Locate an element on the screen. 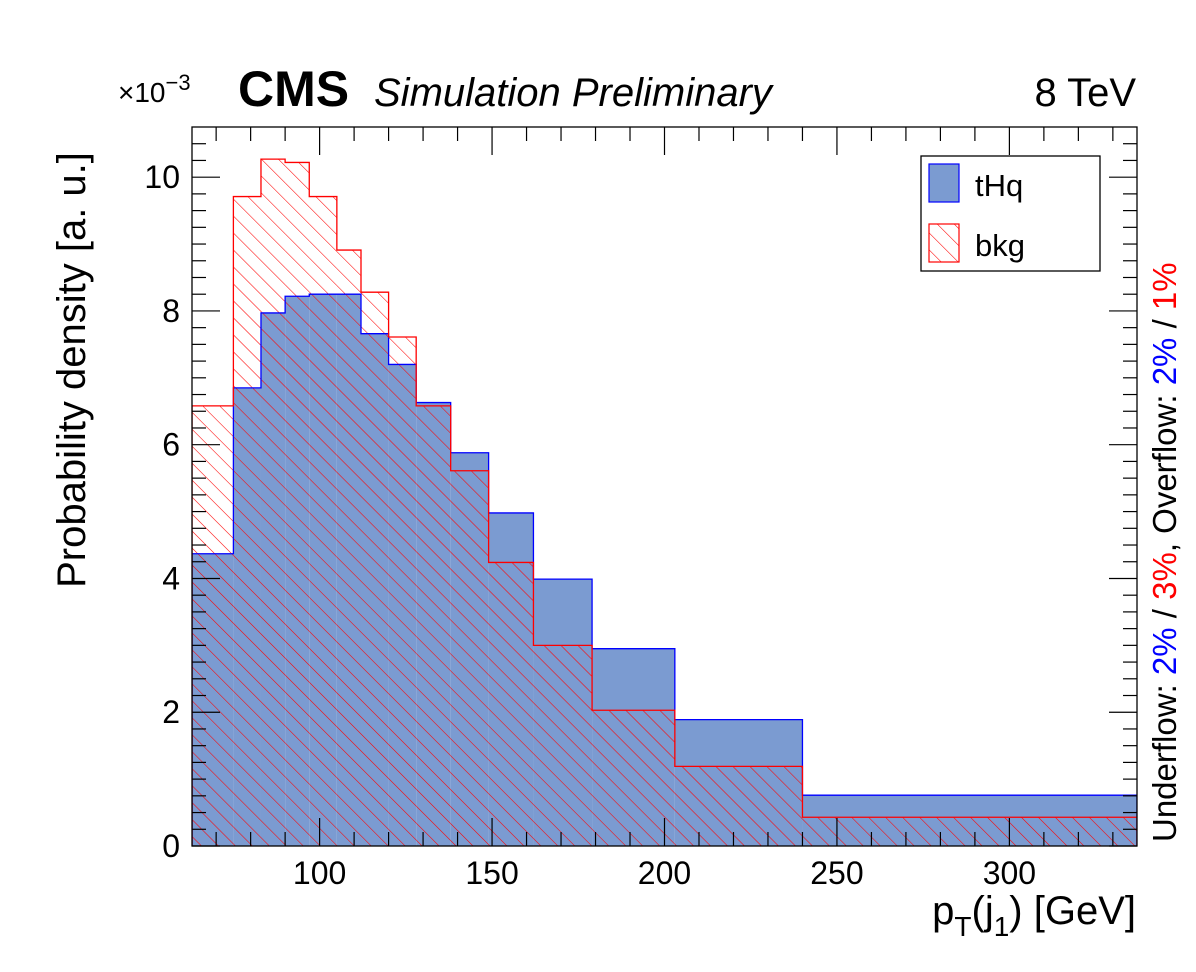 This screenshot has width=1196, height=972. legend-label-bkg: bkg is located at coordinates (1000, 245).